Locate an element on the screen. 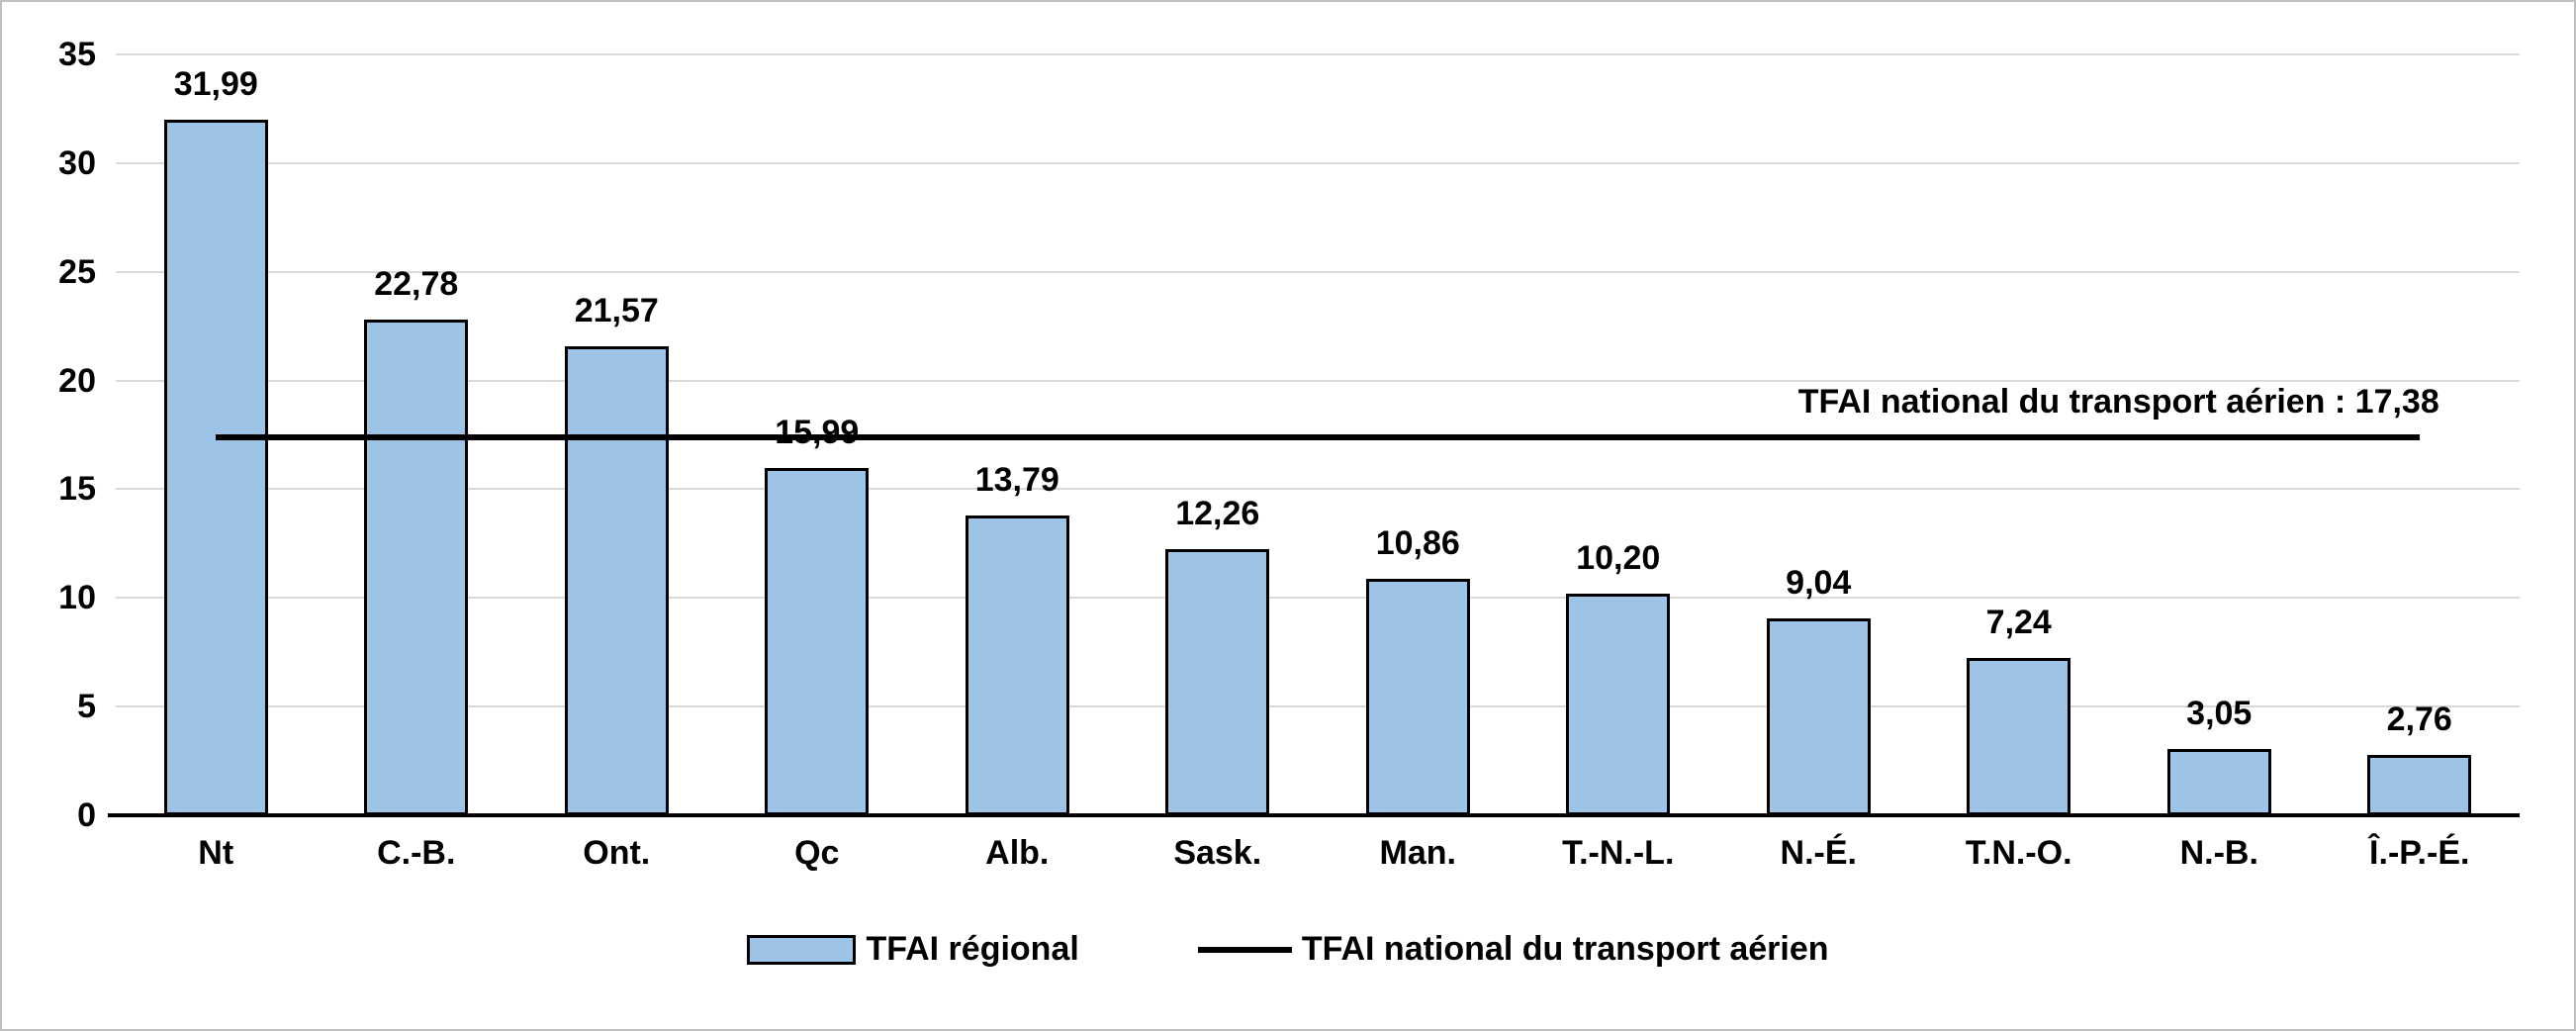 The image size is (2576, 1031). bar-value-label: 2,76 is located at coordinates (2419, 720).